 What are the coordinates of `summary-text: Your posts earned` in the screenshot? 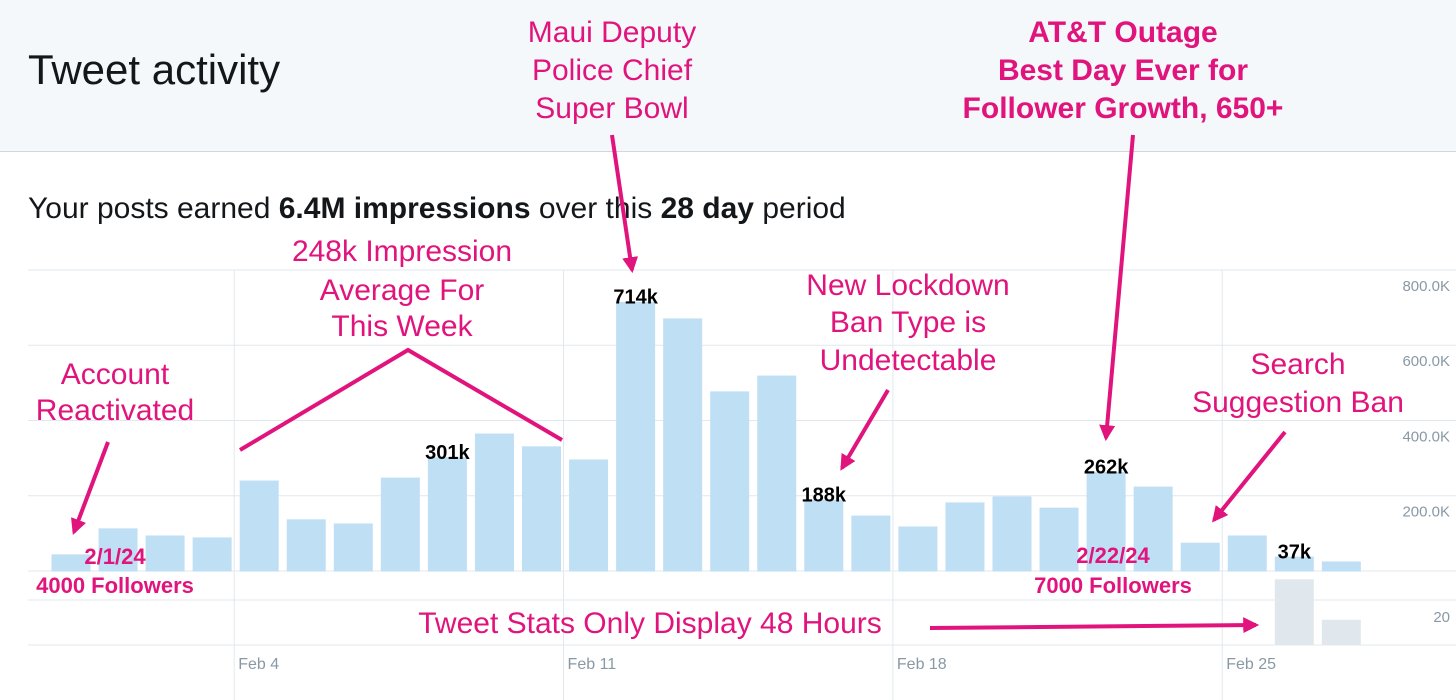 It's located at (149, 208).